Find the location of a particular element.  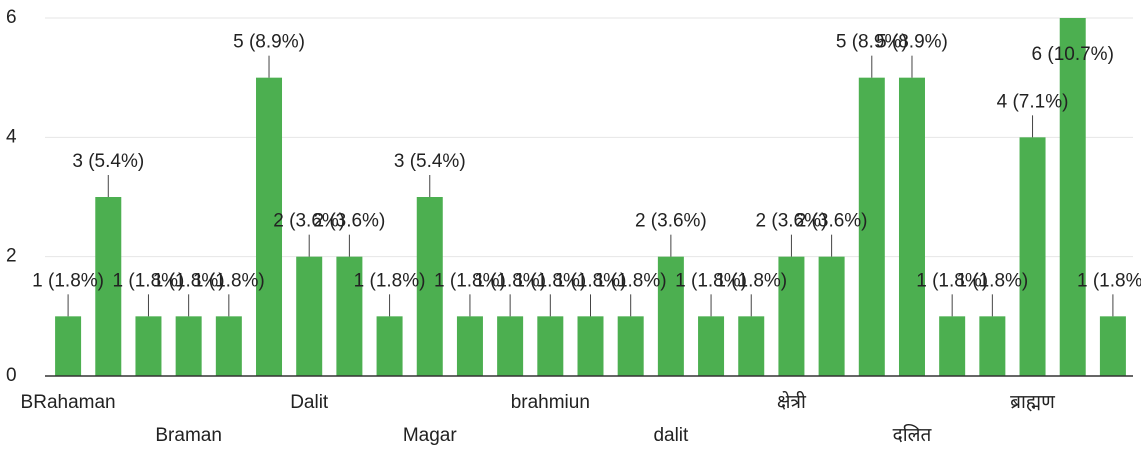

y-tick-label: 0 is located at coordinates (11, 375).